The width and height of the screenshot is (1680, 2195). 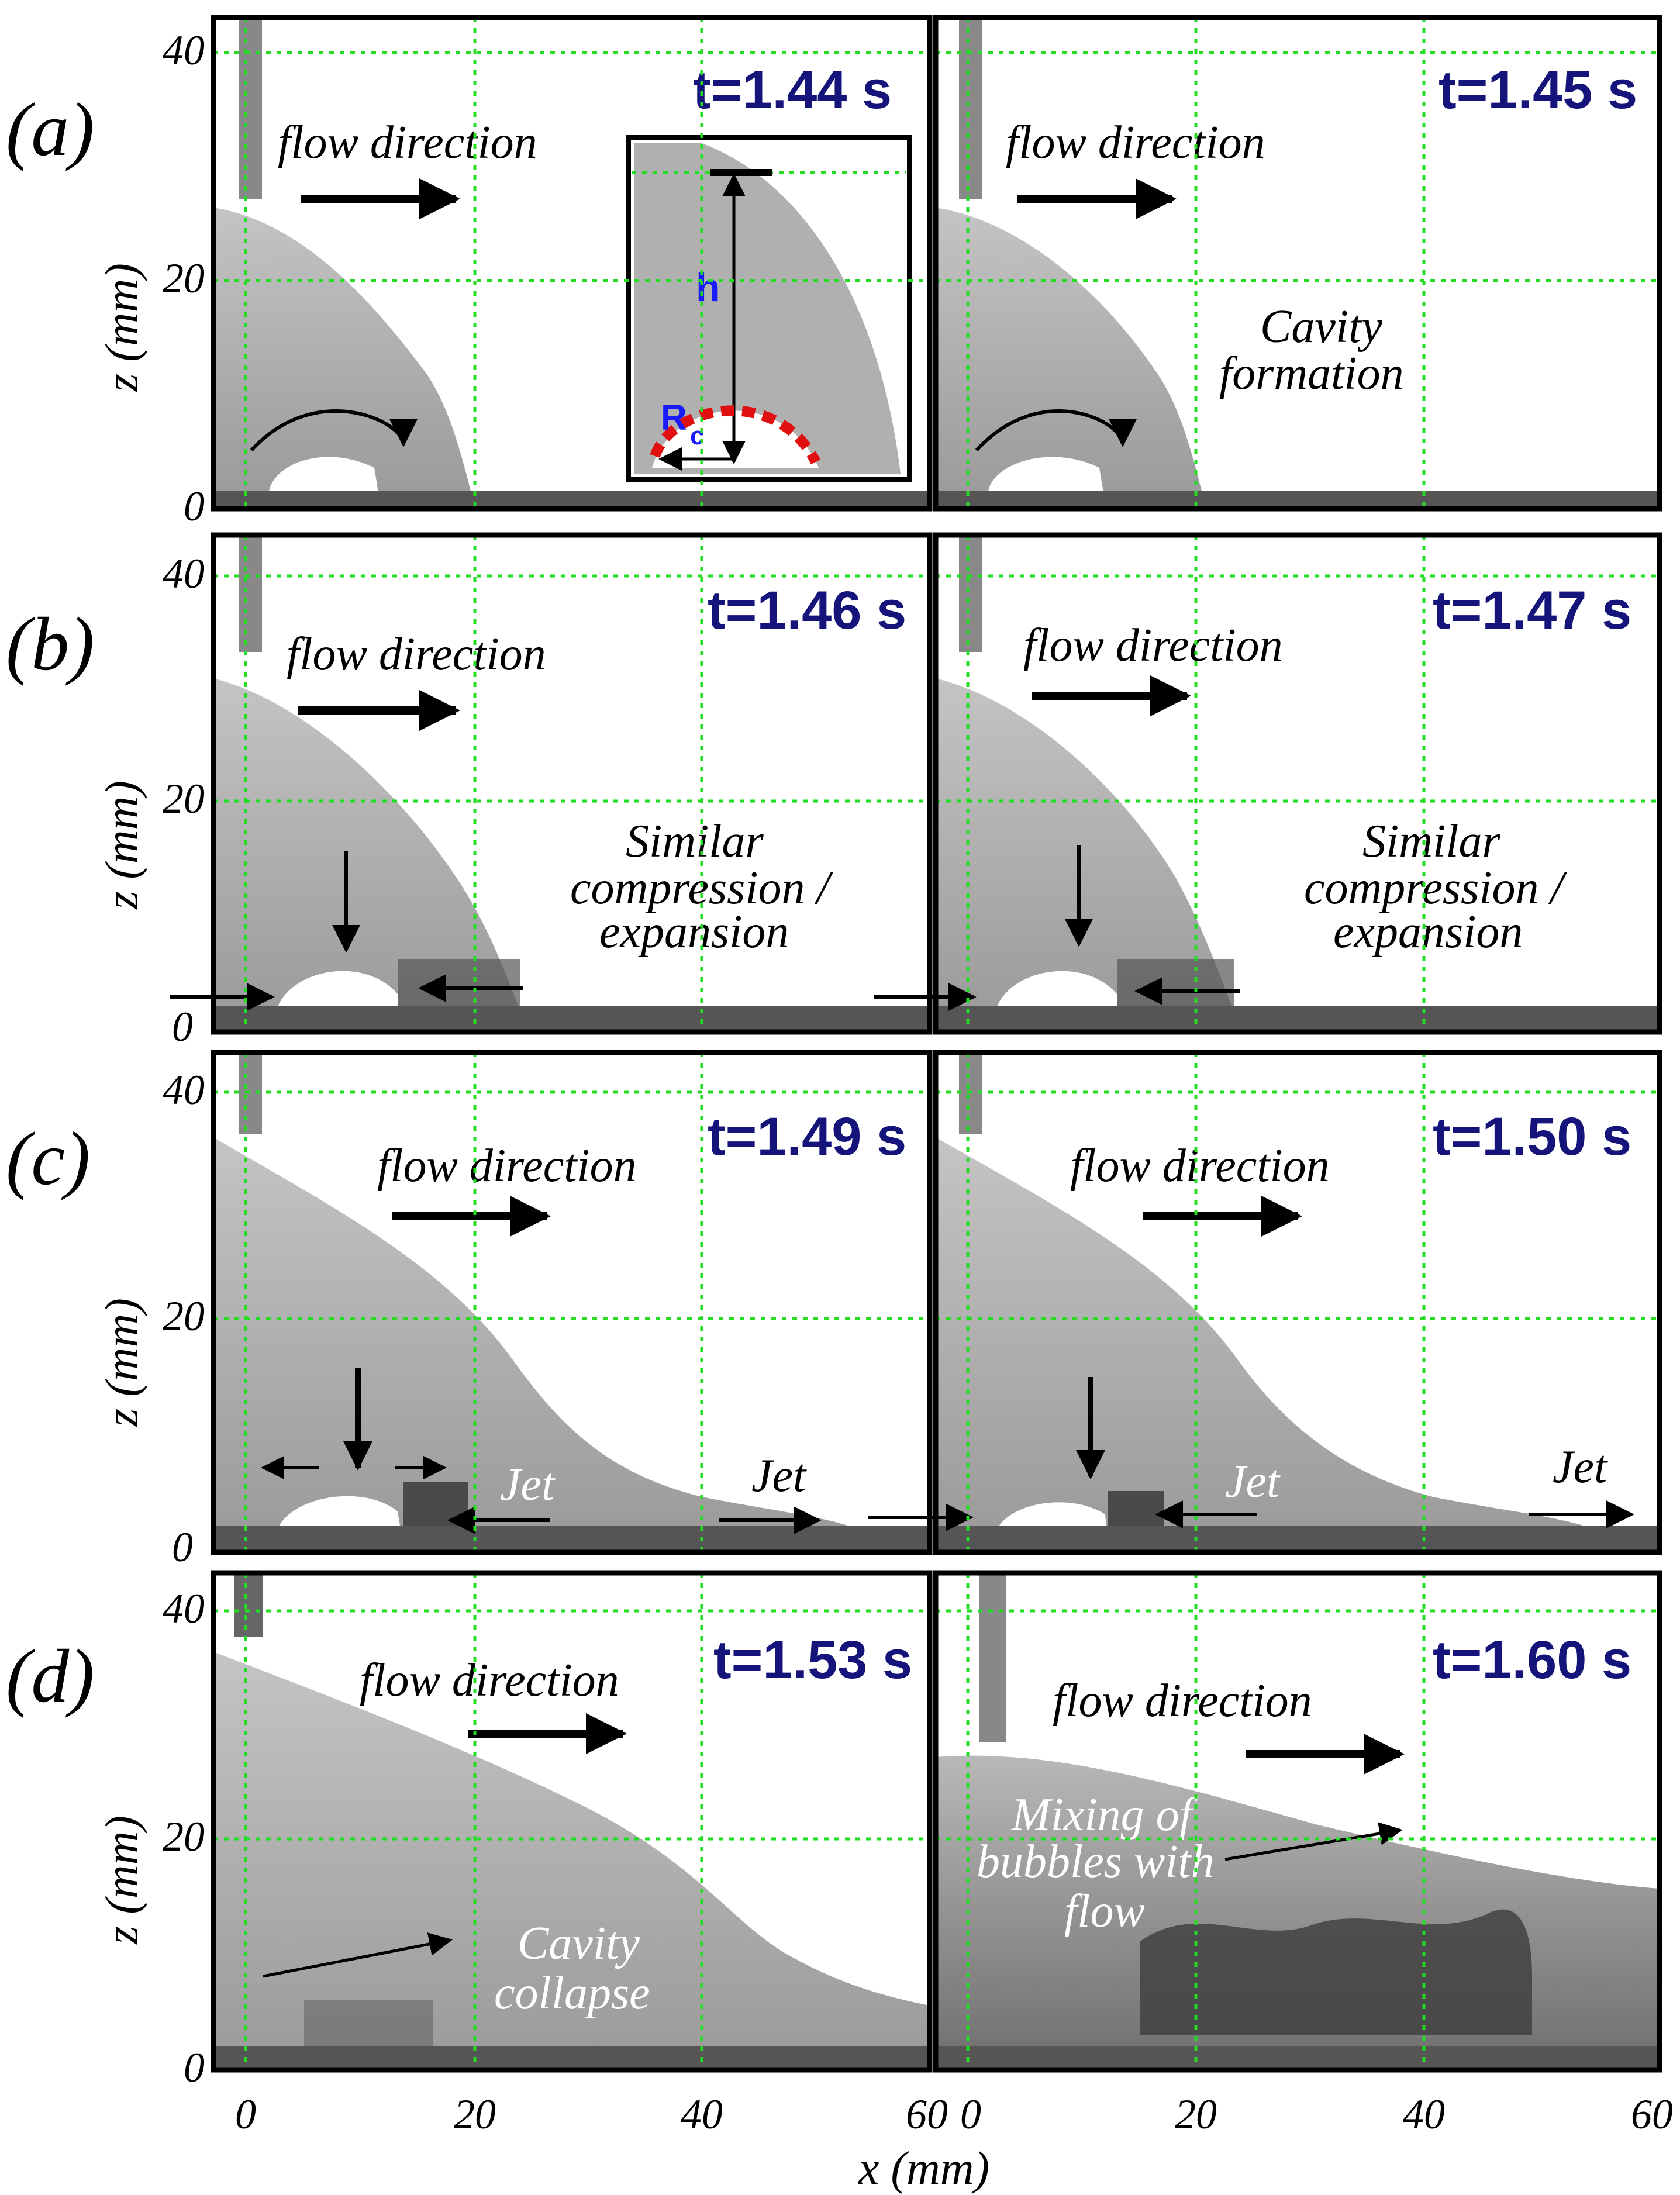 What do you see at coordinates (184, 798) in the screenshot?
I see `y-tick-b-20: 20` at bounding box center [184, 798].